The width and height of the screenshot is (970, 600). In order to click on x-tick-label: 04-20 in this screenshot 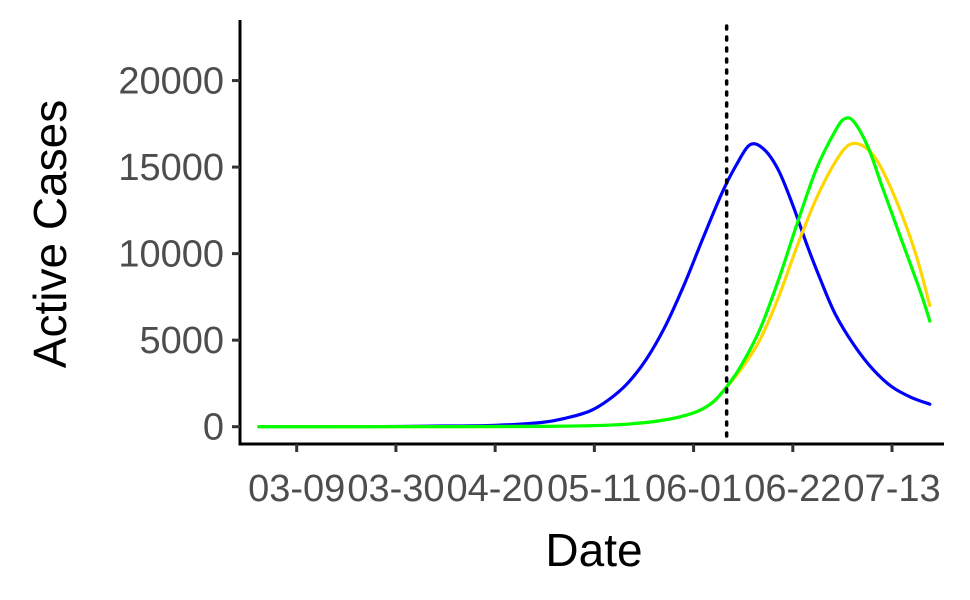, I will do `click(495, 489)`.